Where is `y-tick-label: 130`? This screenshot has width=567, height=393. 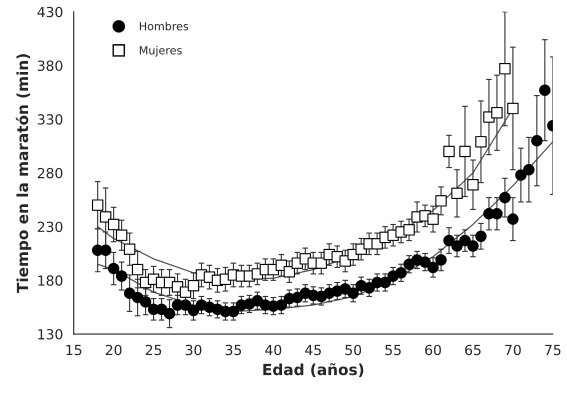 y-tick-label: 130 is located at coordinates (50, 334).